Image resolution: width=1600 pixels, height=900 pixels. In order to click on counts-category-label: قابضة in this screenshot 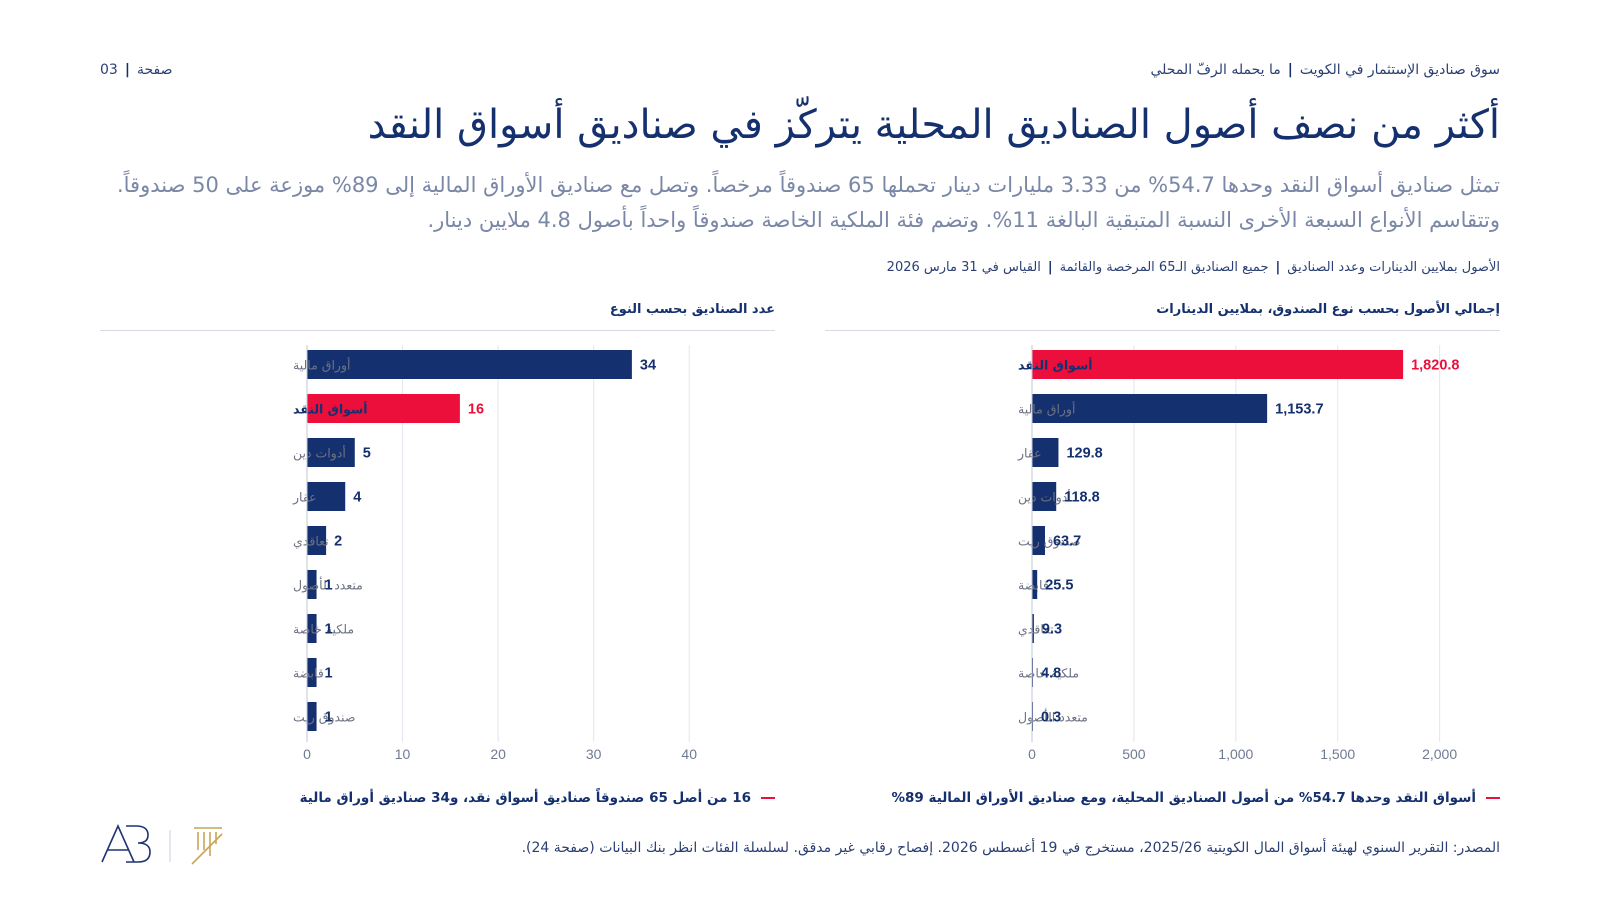, I will do `click(308, 673)`.